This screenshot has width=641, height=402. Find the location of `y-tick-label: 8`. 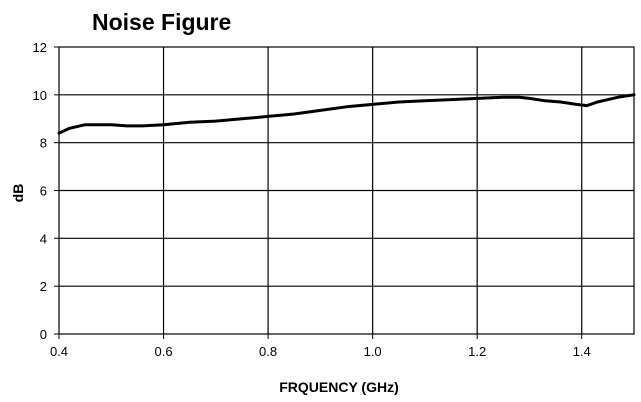

y-tick-label: 8 is located at coordinates (43, 143).